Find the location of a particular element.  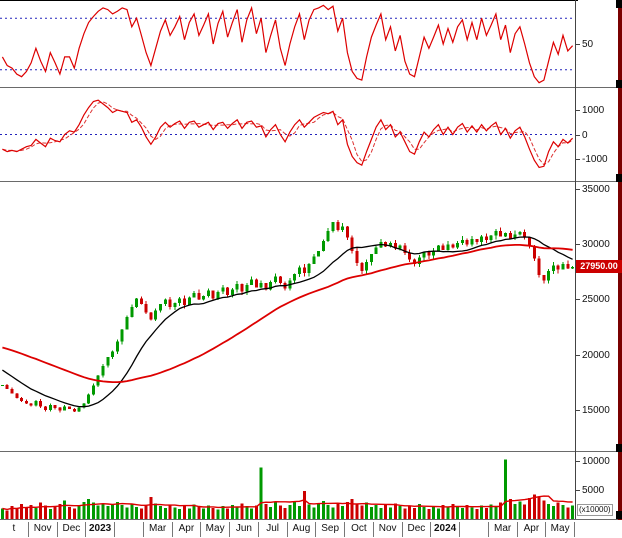

oscillator-panel-chart is located at coordinates (287, 44).